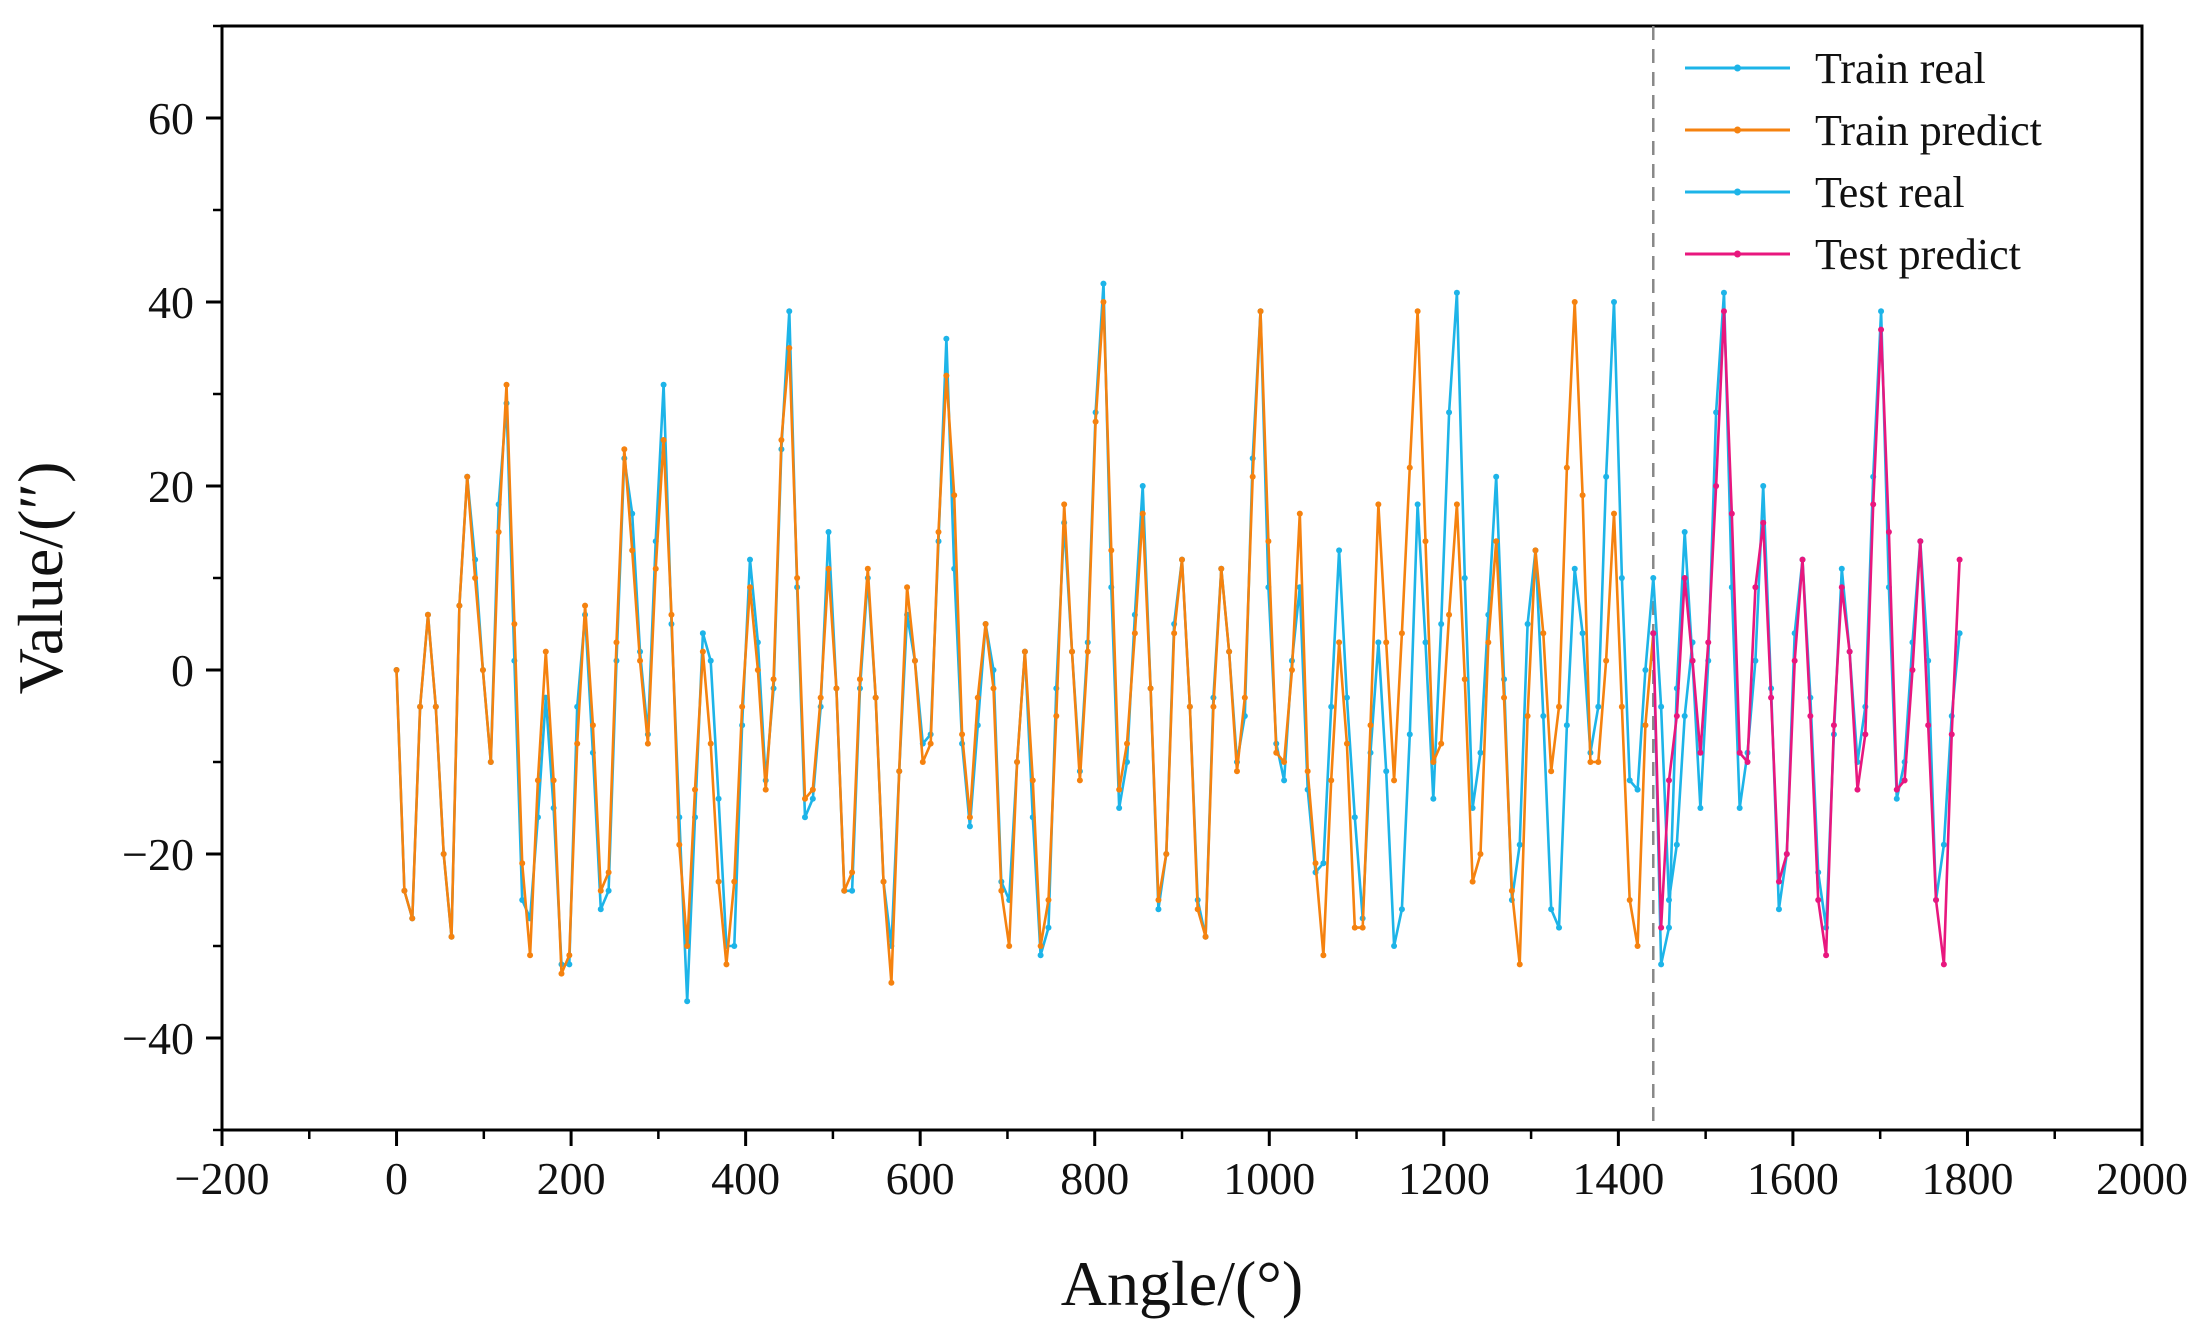 The height and width of the screenshot is (1339, 2210). I want to click on y-axis-title: Value/(″), so click(40, 578).